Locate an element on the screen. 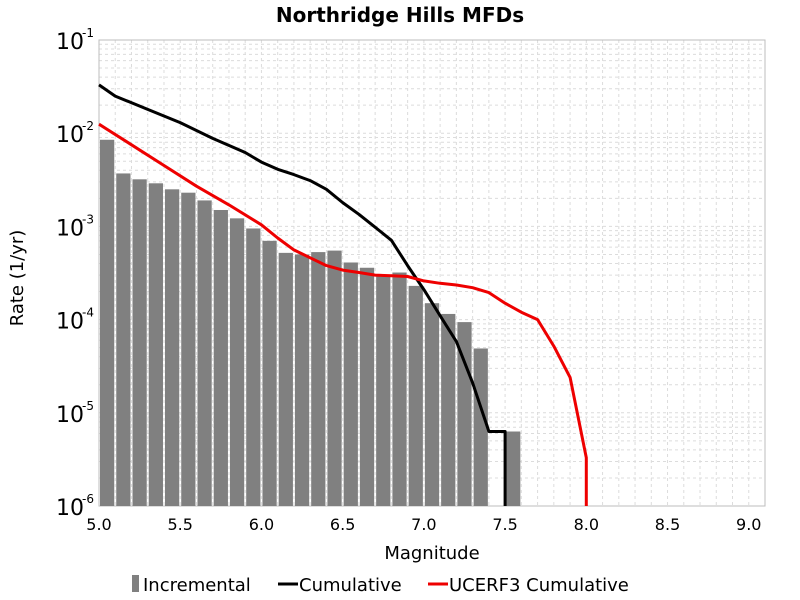  y-tick-exponent: -5 is located at coordinates (88, 406).